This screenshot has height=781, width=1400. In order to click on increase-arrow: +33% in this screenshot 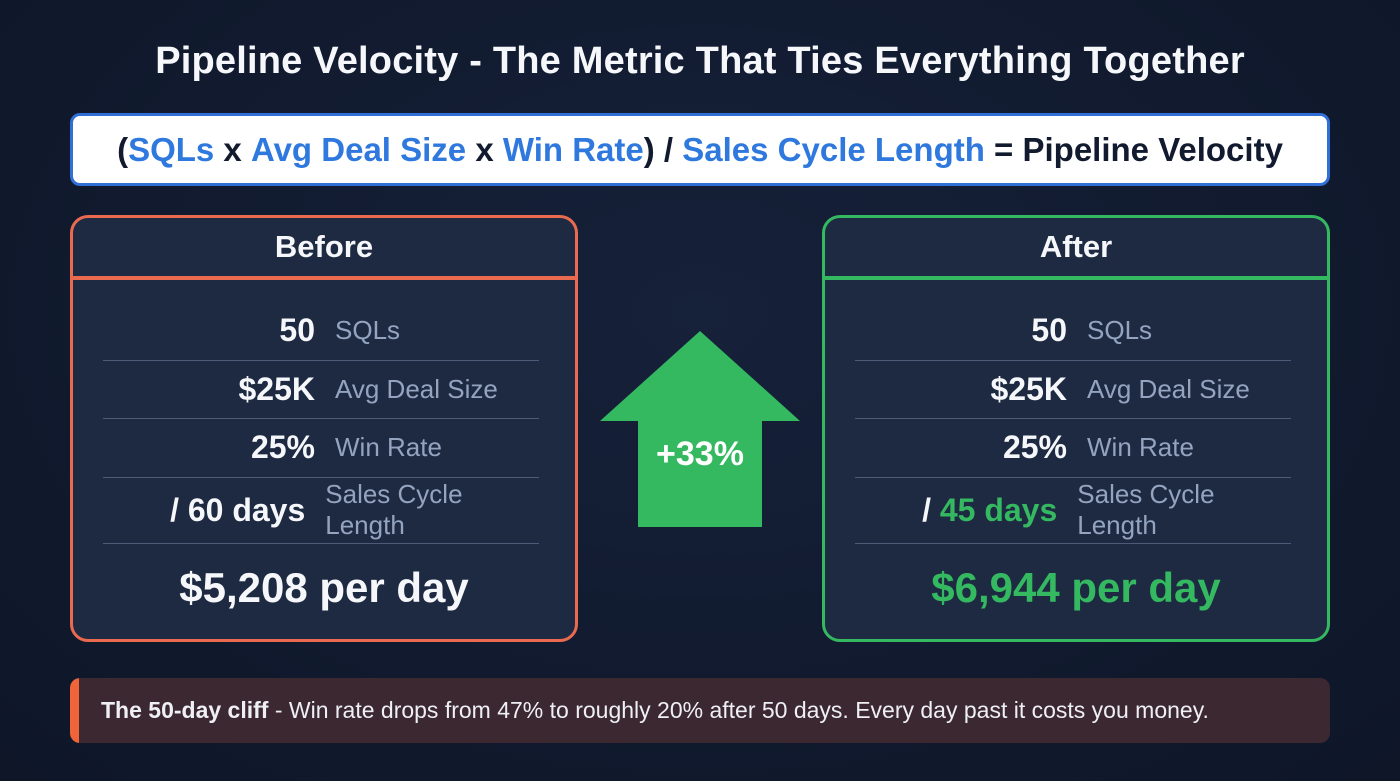, I will do `click(700, 429)`.